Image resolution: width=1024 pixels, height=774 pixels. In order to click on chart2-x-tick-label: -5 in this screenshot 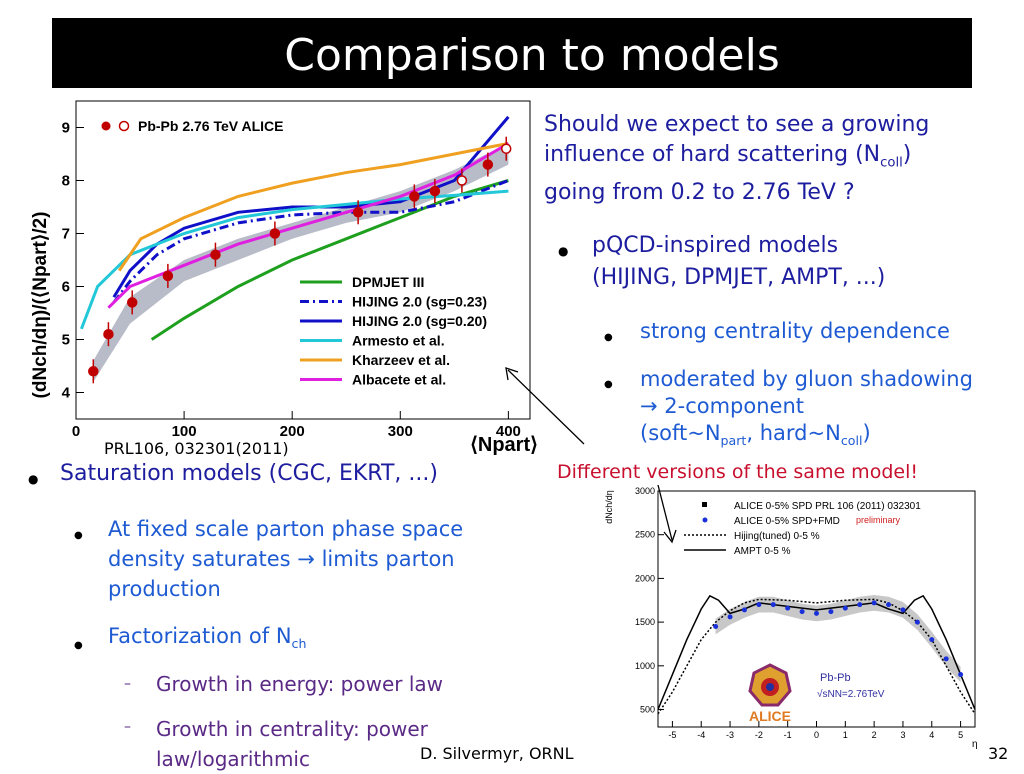, I will do `click(672, 735)`.